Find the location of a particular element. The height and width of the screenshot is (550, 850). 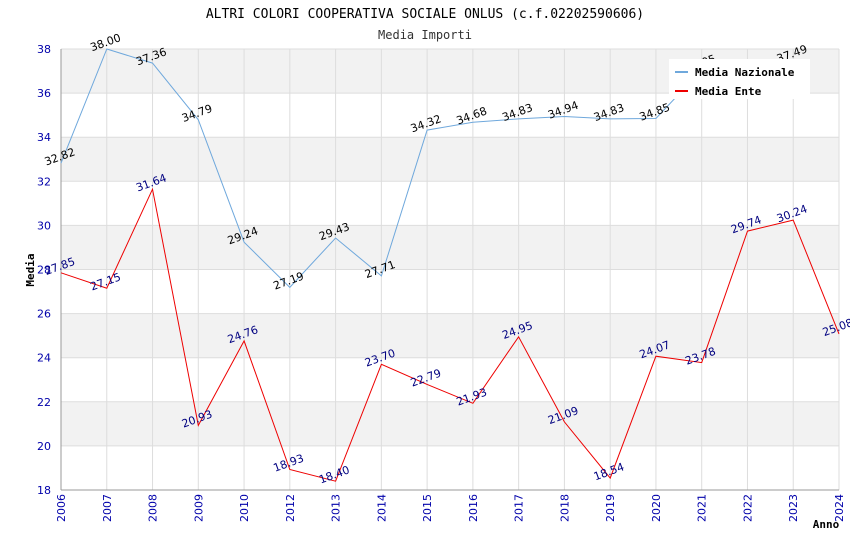

x-tick-label: 2021 is located at coordinates (702, 508).